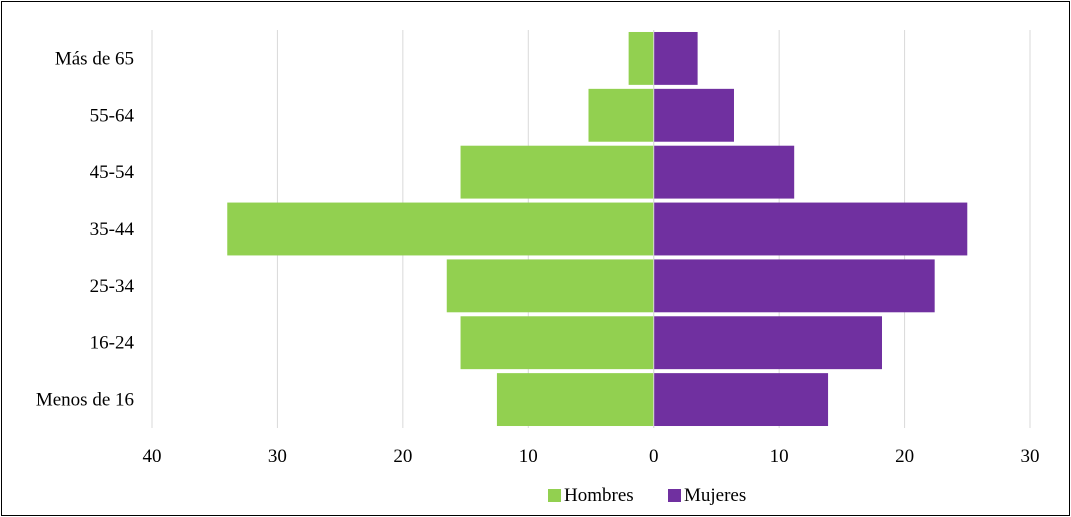 This screenshot has height=517, width=1071. Describe the element at coordinates (647, 495) in the screenshot. I see `legend: Hombres Mujeres` at that location.